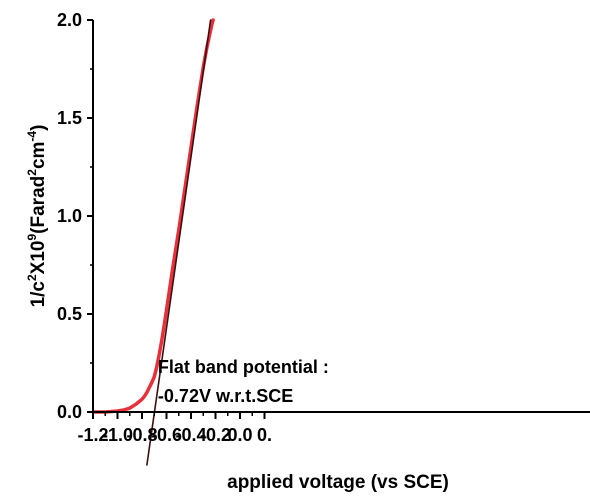 This screenshot has height=496, width=590. Describe the element at coordinates (38, 155) in the screenshot. I see `y-label-d: cm` at that location.